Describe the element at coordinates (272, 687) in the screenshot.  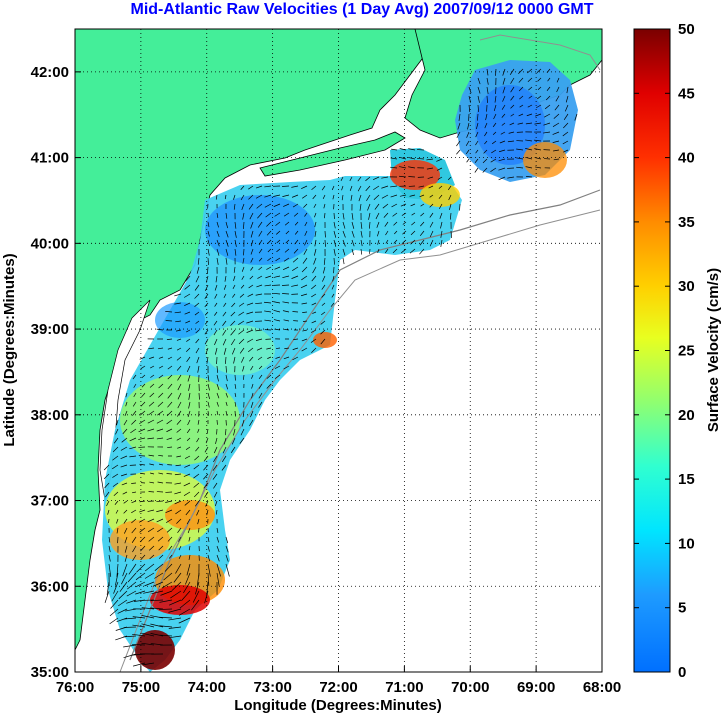
I see `x-tick-label: 73:00` at that location.